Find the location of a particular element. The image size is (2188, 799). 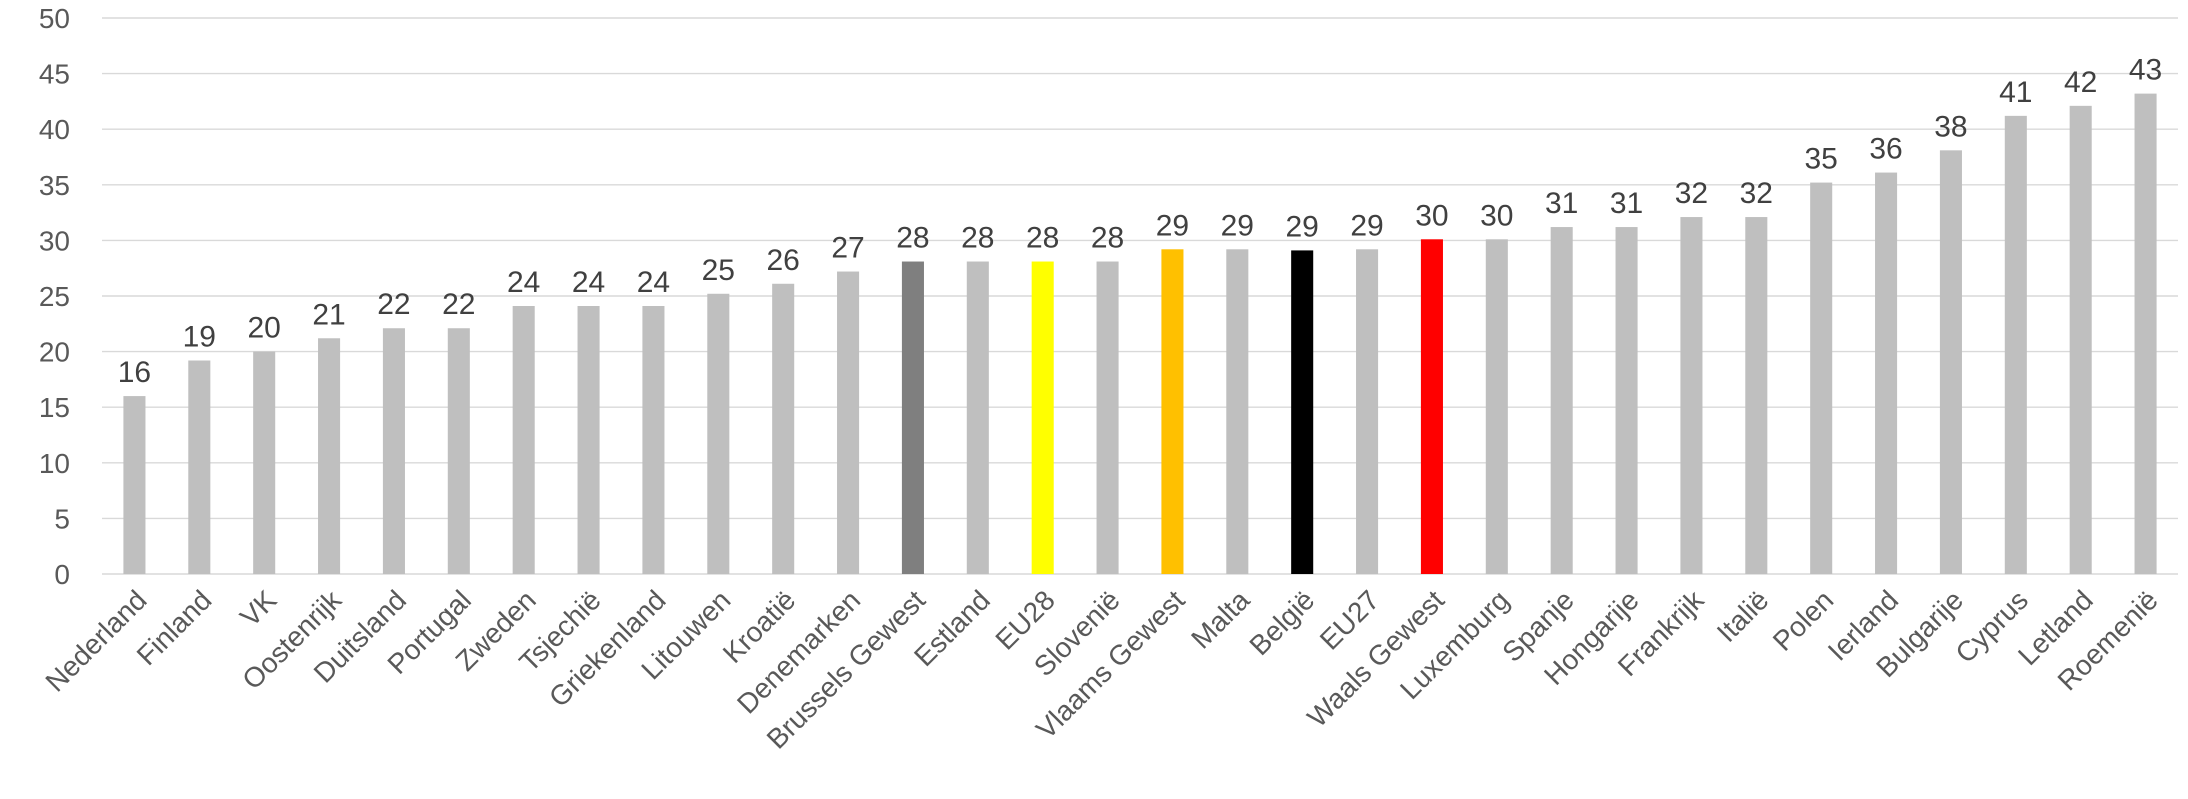

data-label: 43 is located at coordinates (2145, 70).